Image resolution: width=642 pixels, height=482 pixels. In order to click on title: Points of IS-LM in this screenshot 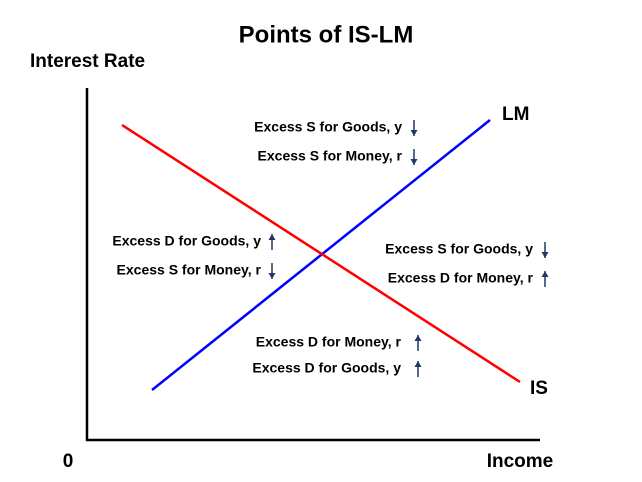, I will do `click(326, 34)`.